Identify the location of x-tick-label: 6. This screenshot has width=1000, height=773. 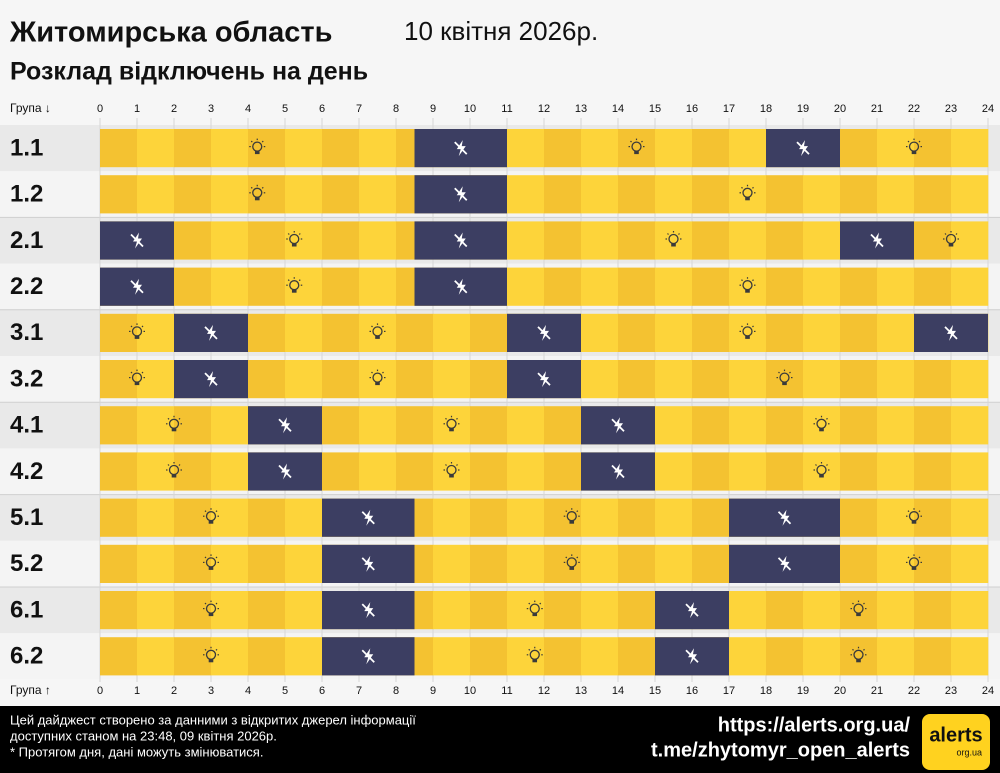
(322, 109).